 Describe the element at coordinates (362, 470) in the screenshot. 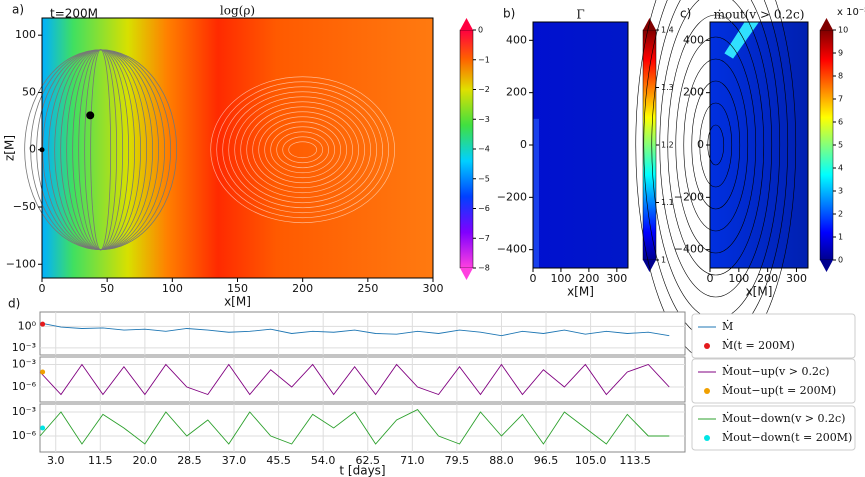

I see `x-axis-label: t [days]` at that location.